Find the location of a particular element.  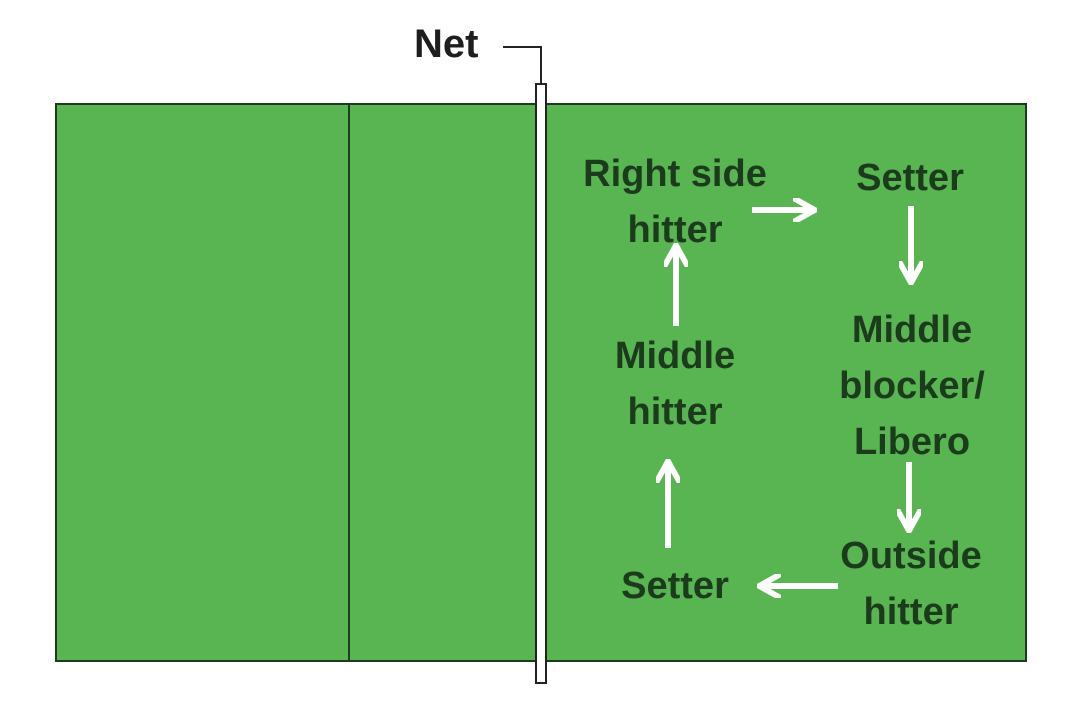

label-setter-front: Setter is located at coordinates (910, 178).